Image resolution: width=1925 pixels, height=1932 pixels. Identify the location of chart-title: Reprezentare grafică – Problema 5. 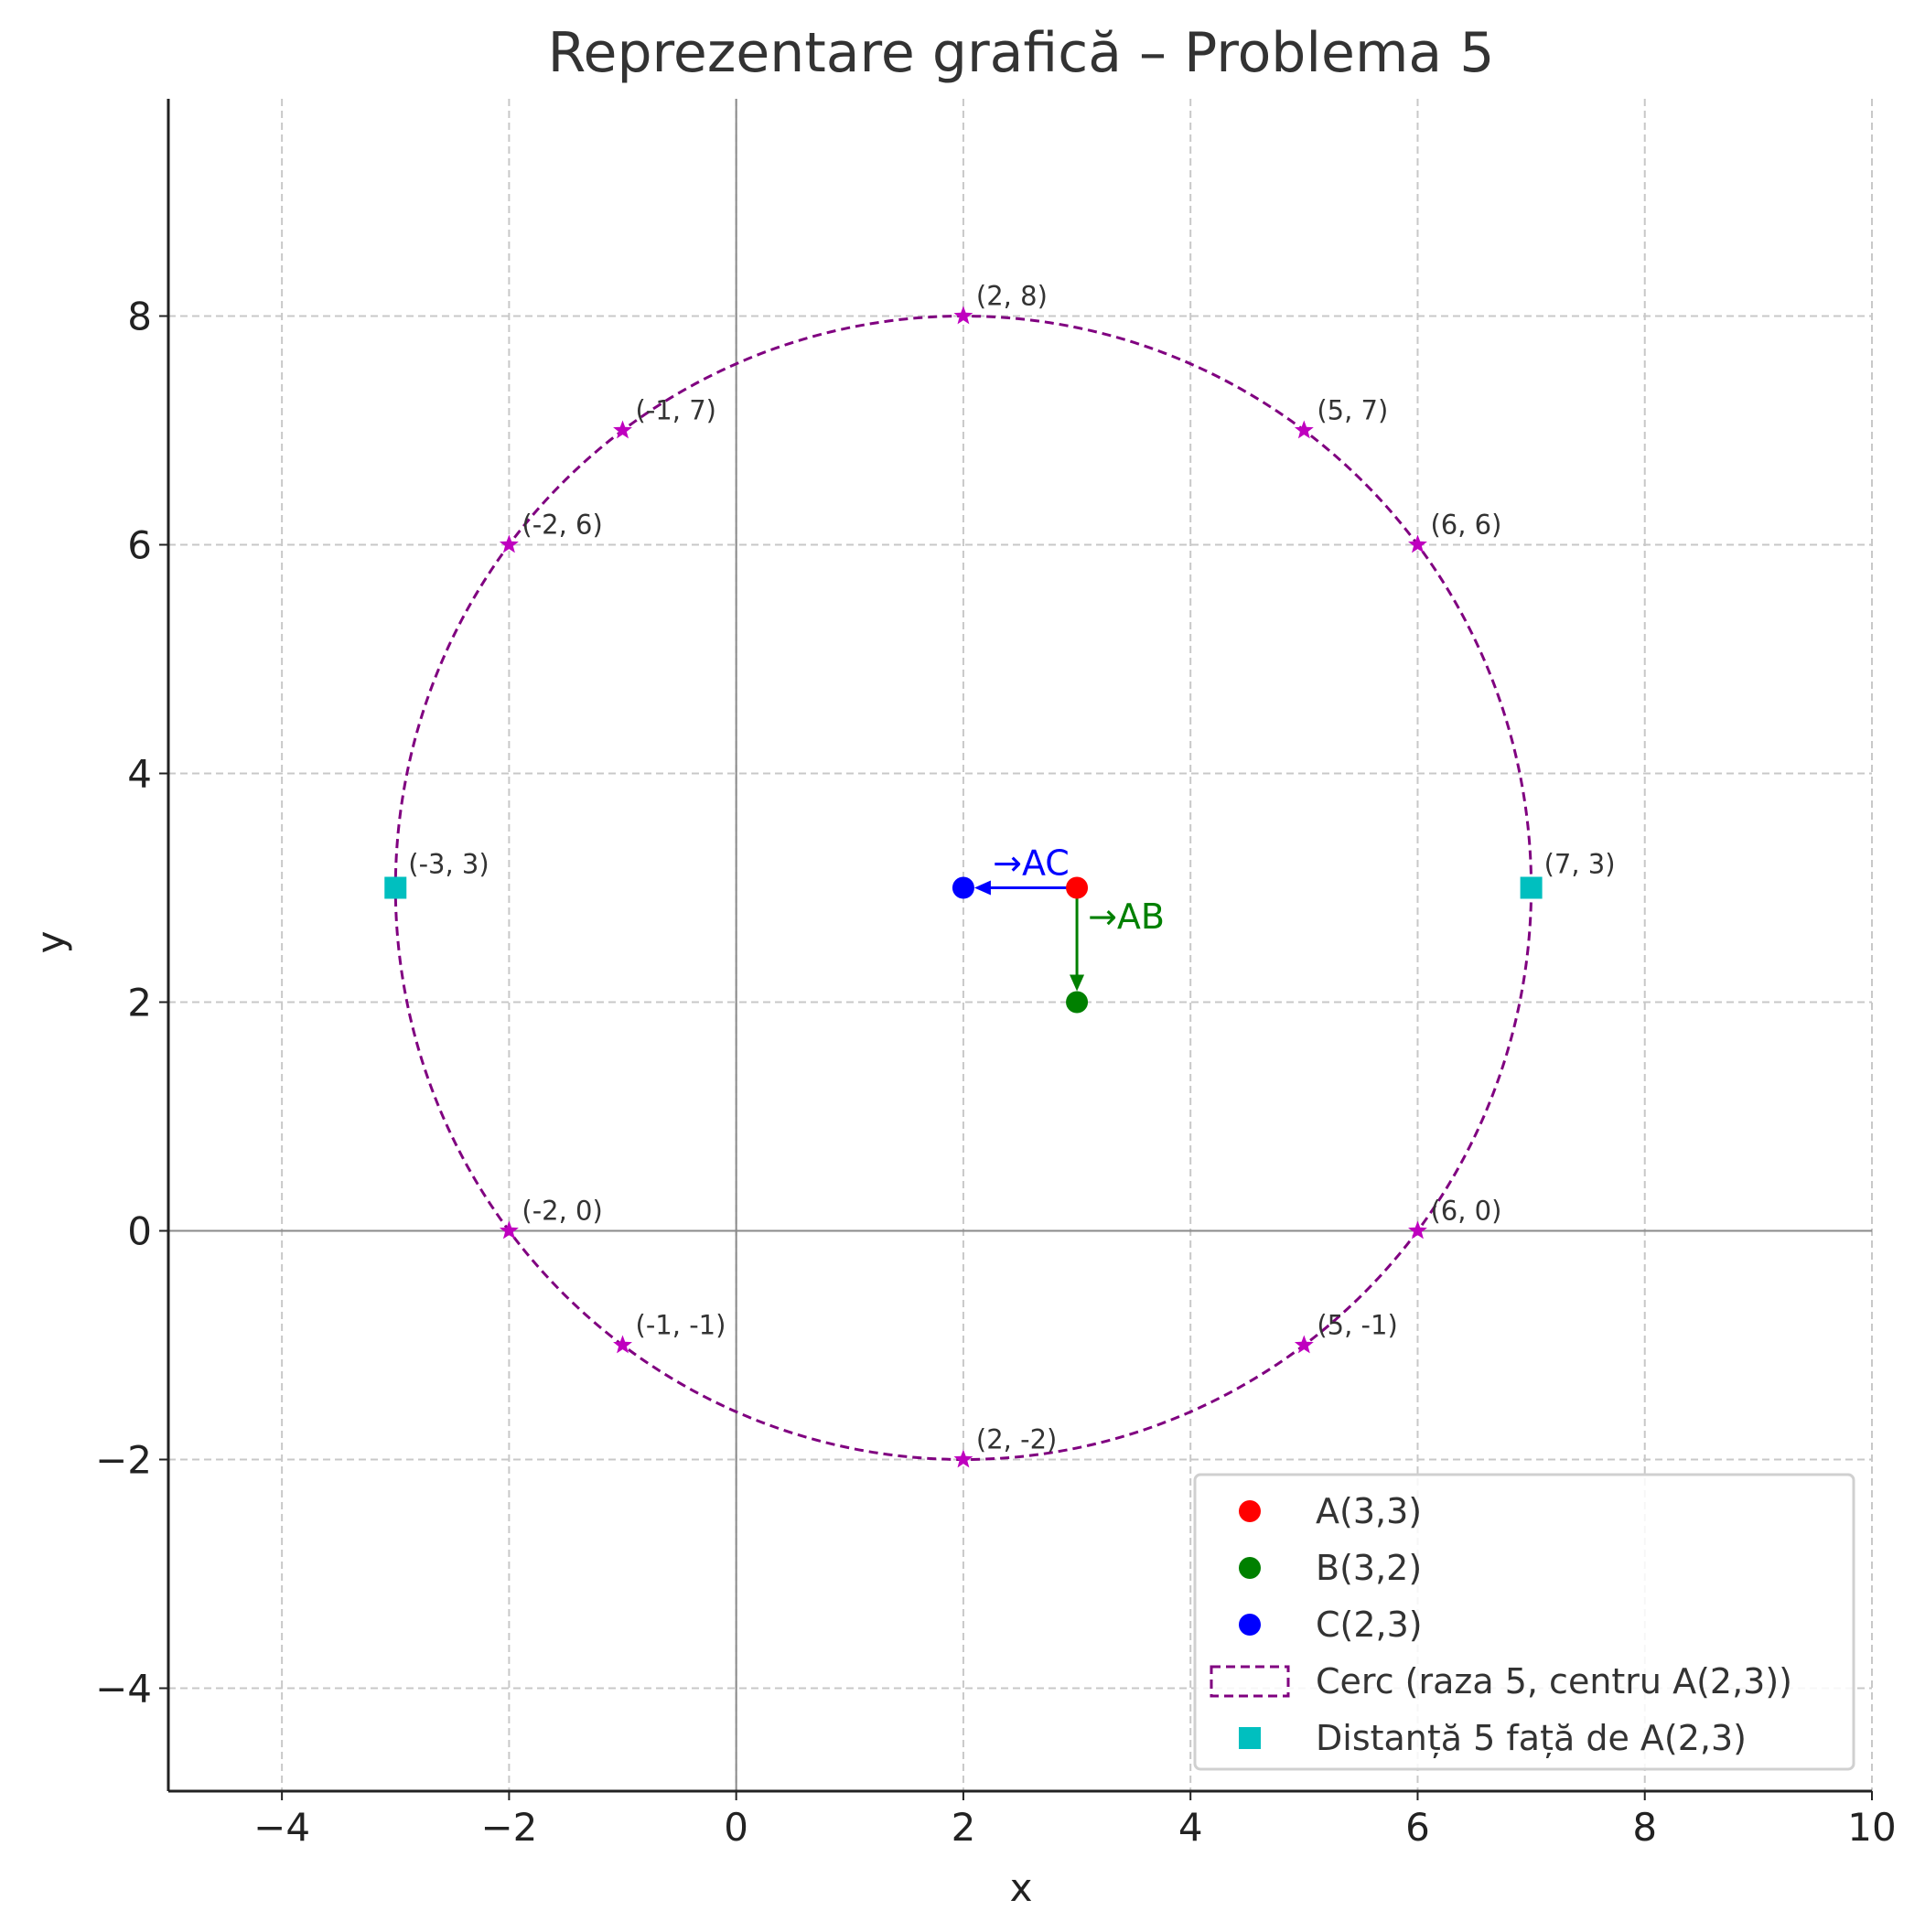
(1021, 53).